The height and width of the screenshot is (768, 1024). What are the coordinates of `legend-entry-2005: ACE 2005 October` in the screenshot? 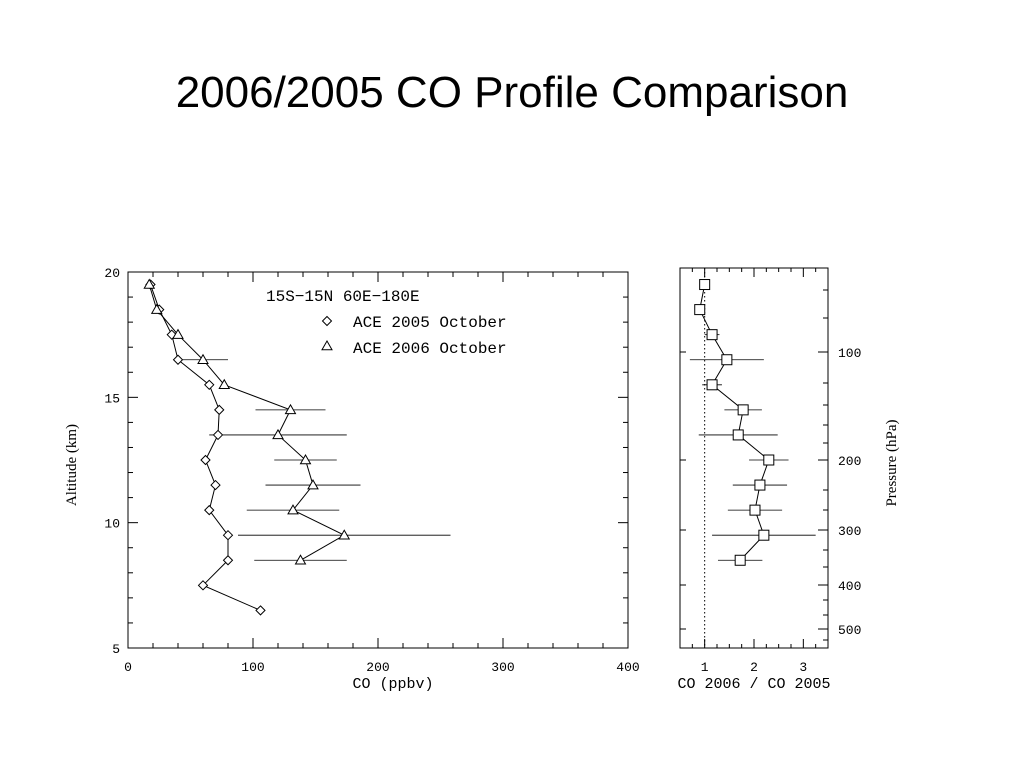 It's located at (430, 323).